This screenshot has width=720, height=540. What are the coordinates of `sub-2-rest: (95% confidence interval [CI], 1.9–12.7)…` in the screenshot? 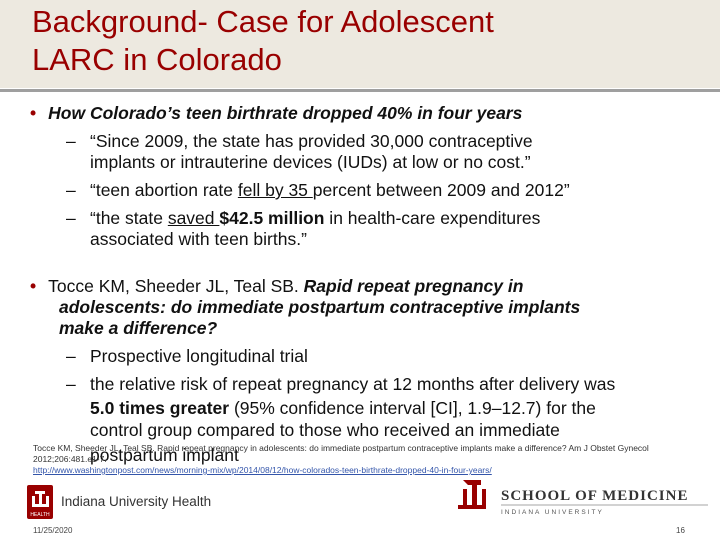 It's located at (412, 408).